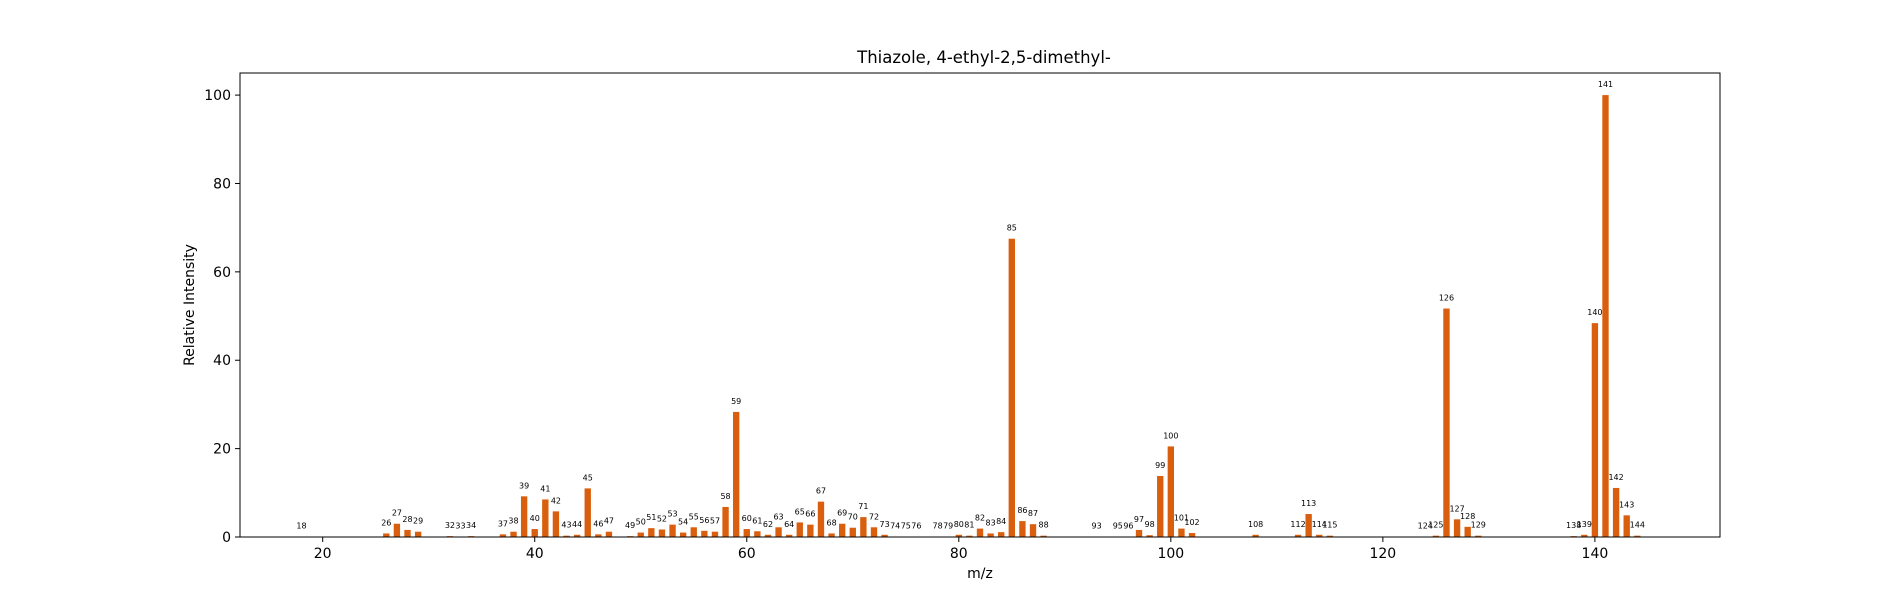 The width and height of the screenshot is (1900, 600). I want to click on y-tick-label: 20, so click(222, 450).